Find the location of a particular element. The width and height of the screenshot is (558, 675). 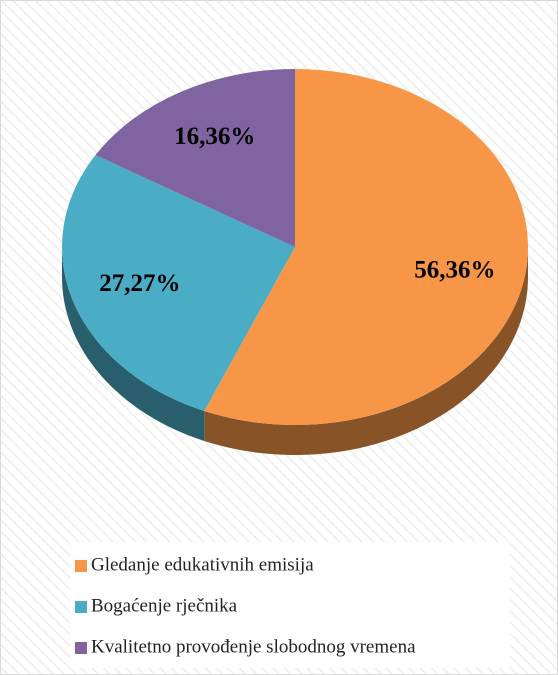

slice-side is located at coordinates (133, 344).